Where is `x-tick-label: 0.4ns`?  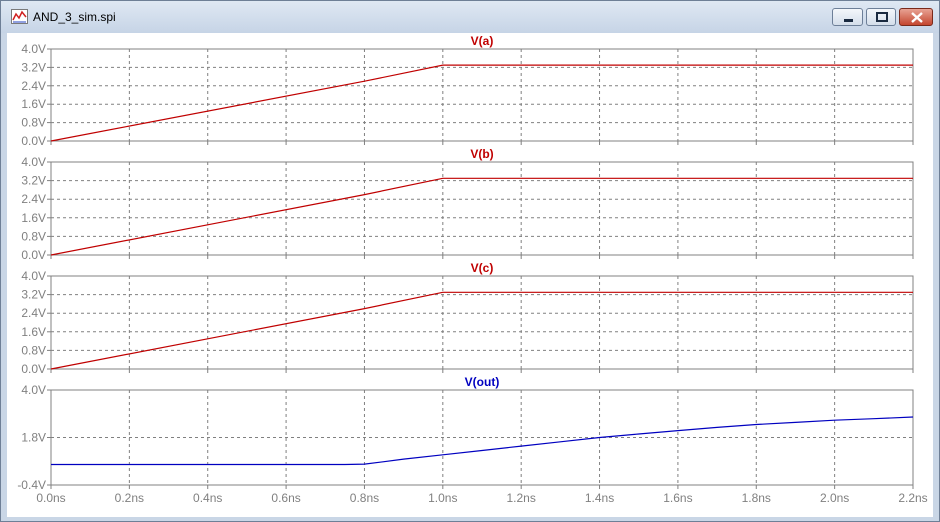 x-tick-label: 0.4ns is located at coordinates (207, 498).